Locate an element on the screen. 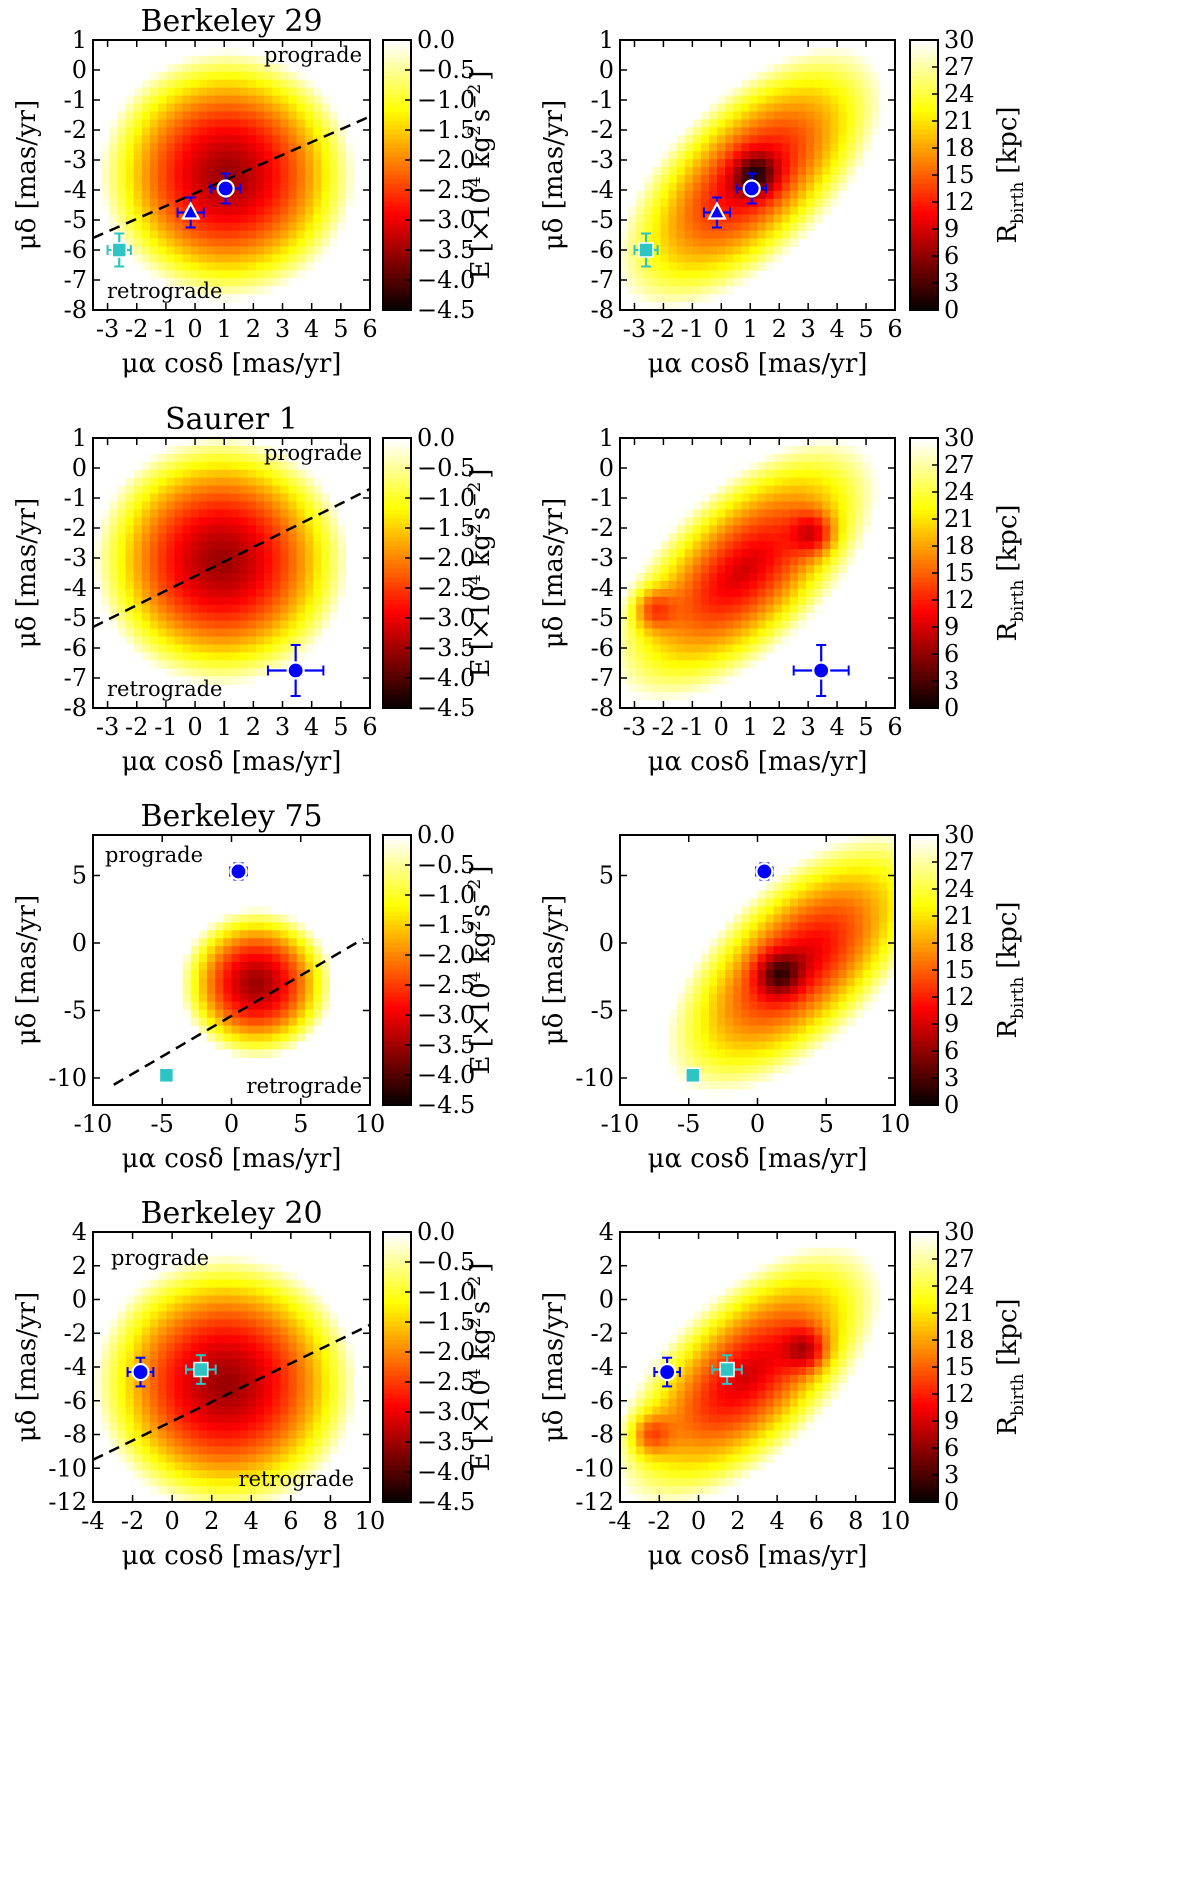 The width and height of the screenshot is (1200, 1885). colorbar-label-part: ] is located at coordinates (481, 76).